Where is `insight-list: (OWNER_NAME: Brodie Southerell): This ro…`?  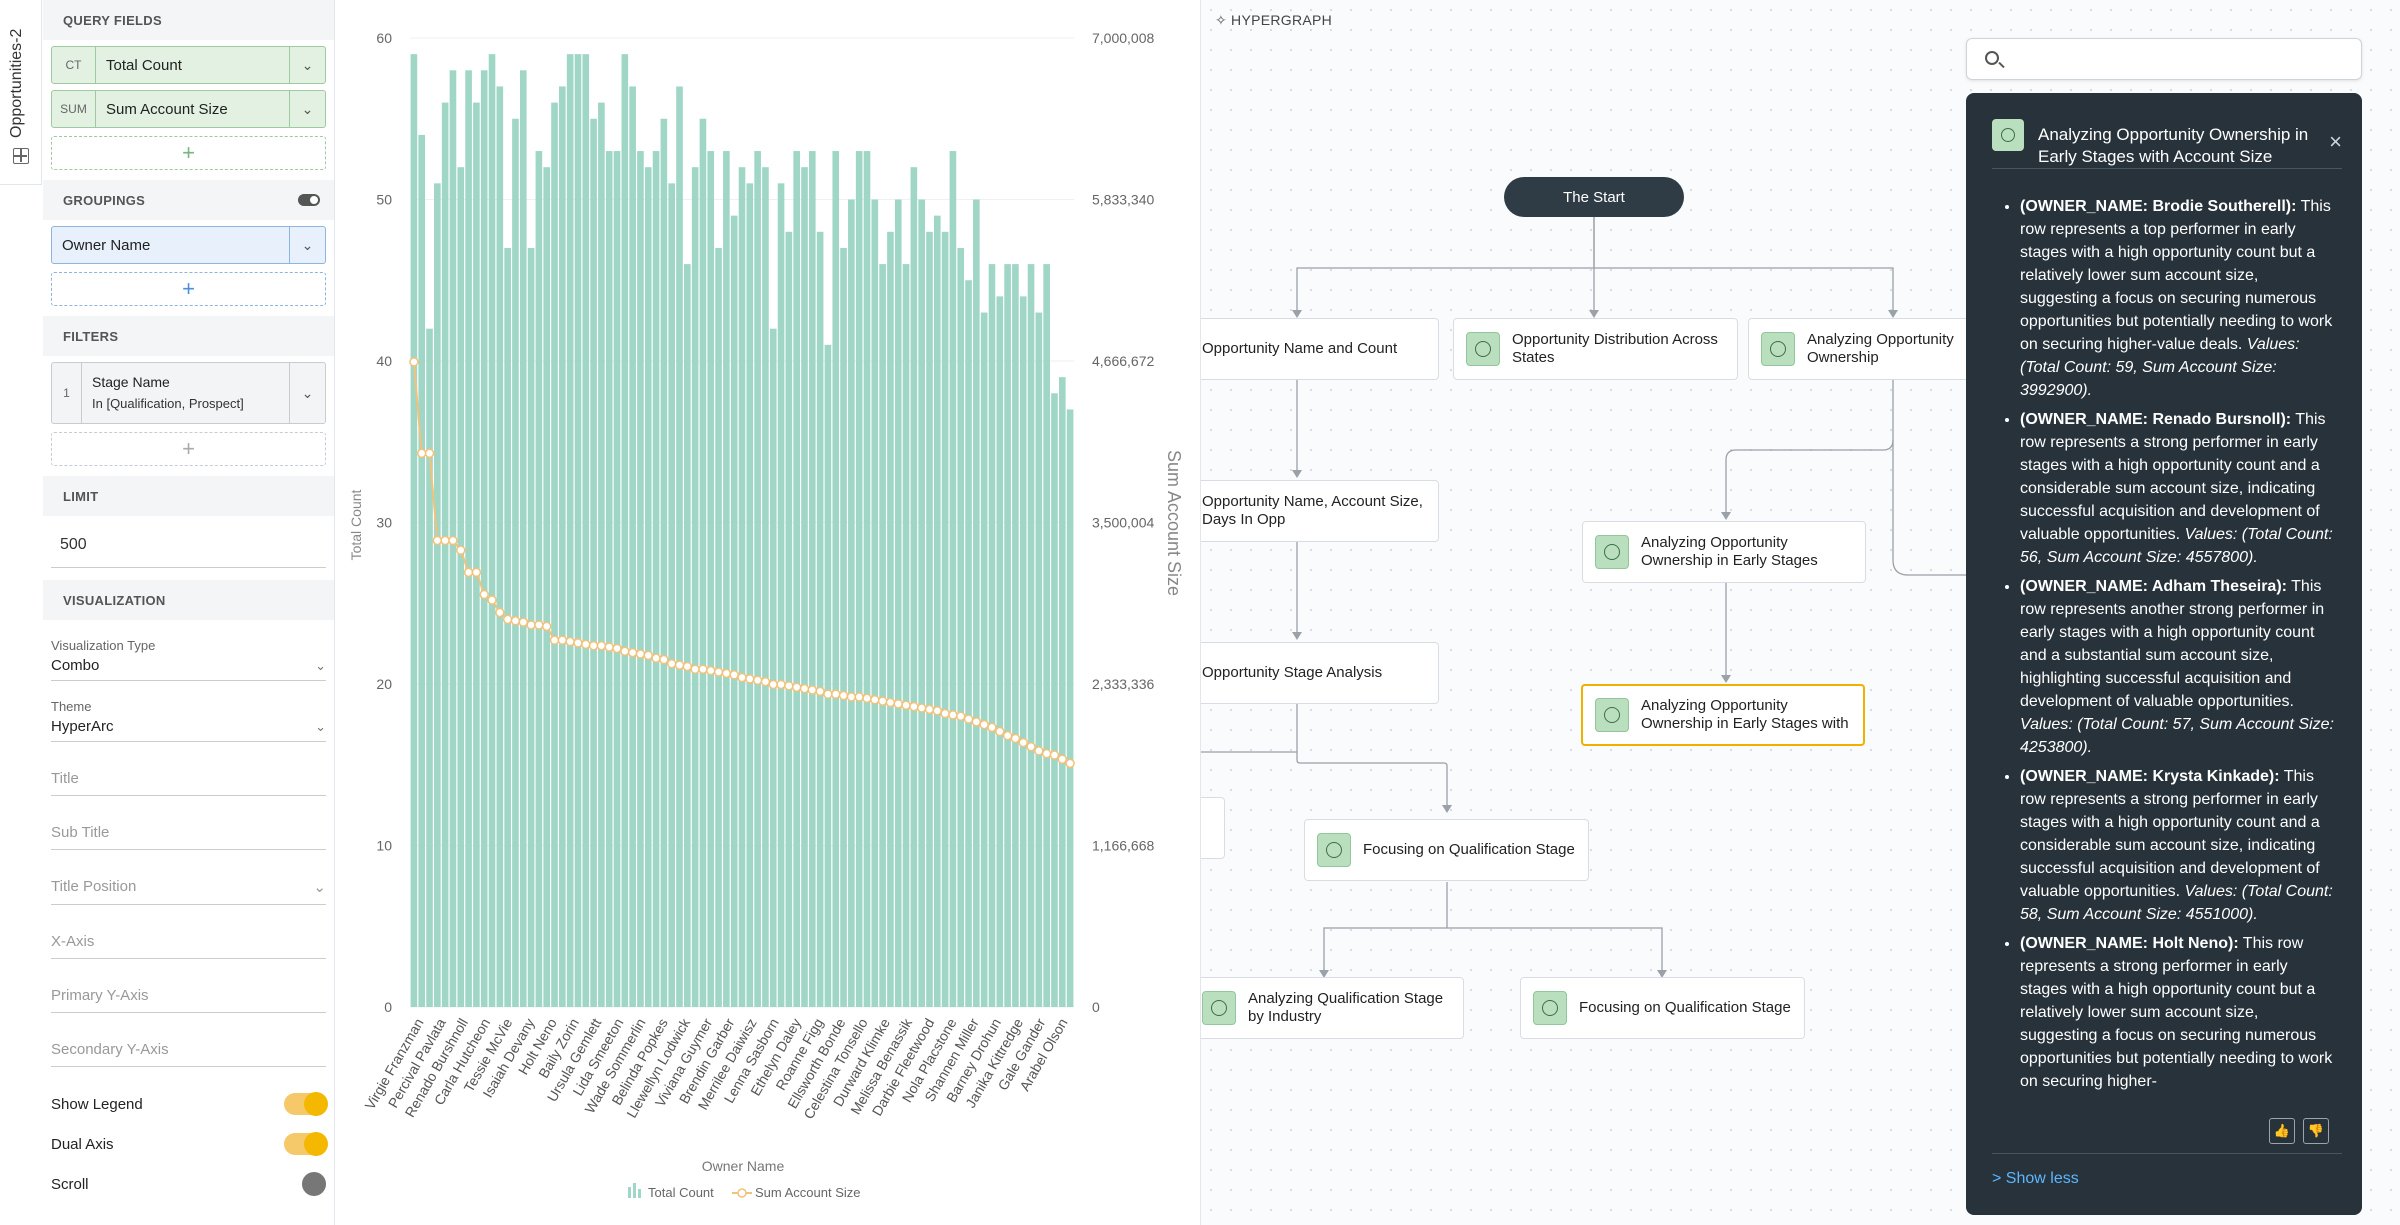 insight-list: (OWNER_NAME: Brodie Southerell): This ro… is located at coordinates (2165, 695).